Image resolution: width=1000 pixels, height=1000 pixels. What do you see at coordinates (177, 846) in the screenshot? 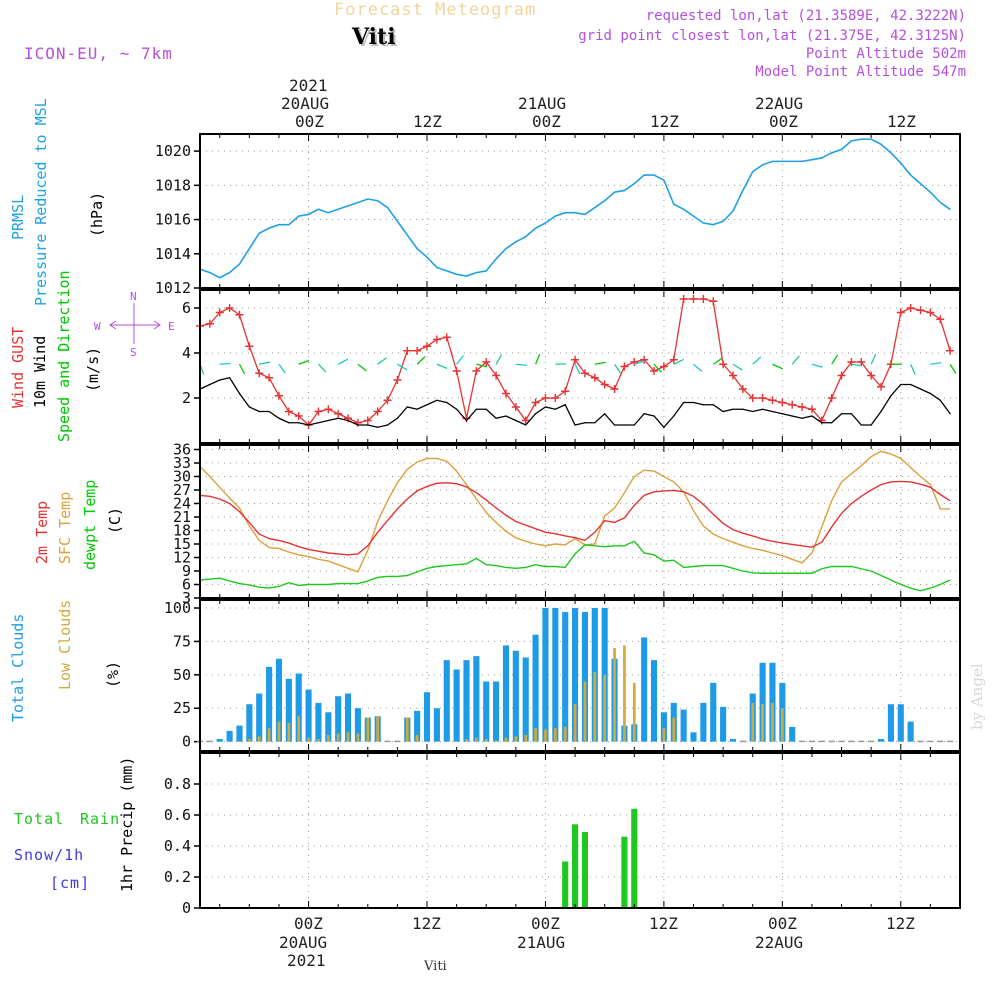
I see `y-tick-label: 0.4` at bounding box center [177, 846].